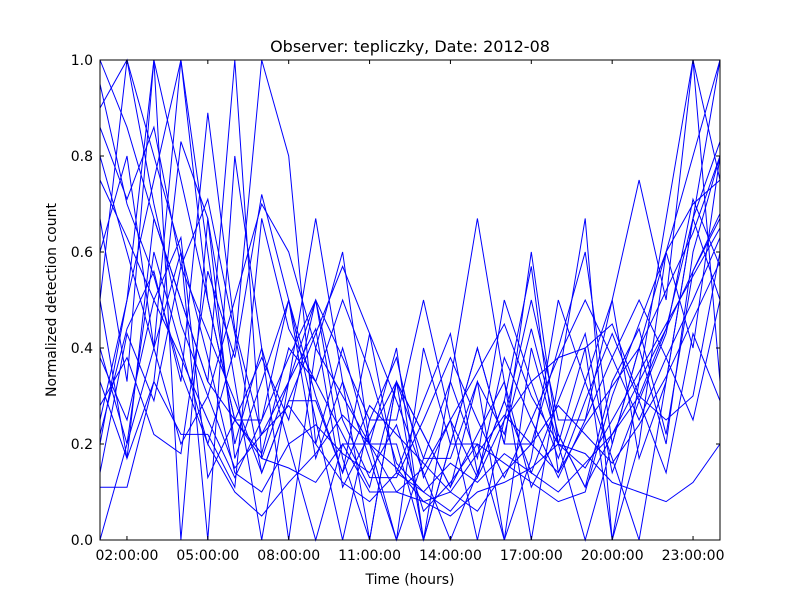  I want to click on x-axis-label: Time (hours), so click(410, 580).